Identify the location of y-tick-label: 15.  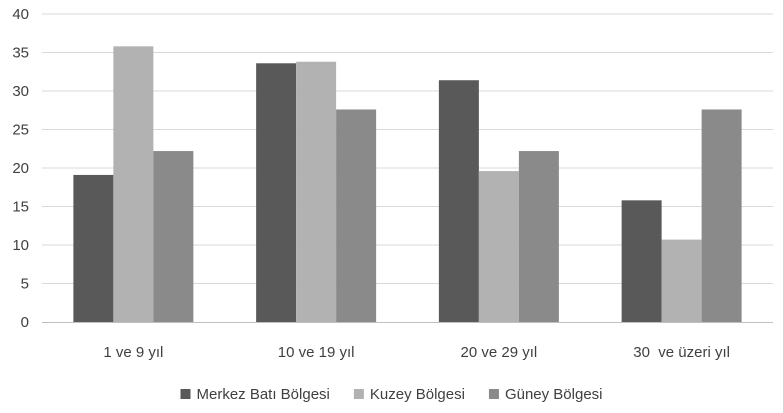
(20, 207).